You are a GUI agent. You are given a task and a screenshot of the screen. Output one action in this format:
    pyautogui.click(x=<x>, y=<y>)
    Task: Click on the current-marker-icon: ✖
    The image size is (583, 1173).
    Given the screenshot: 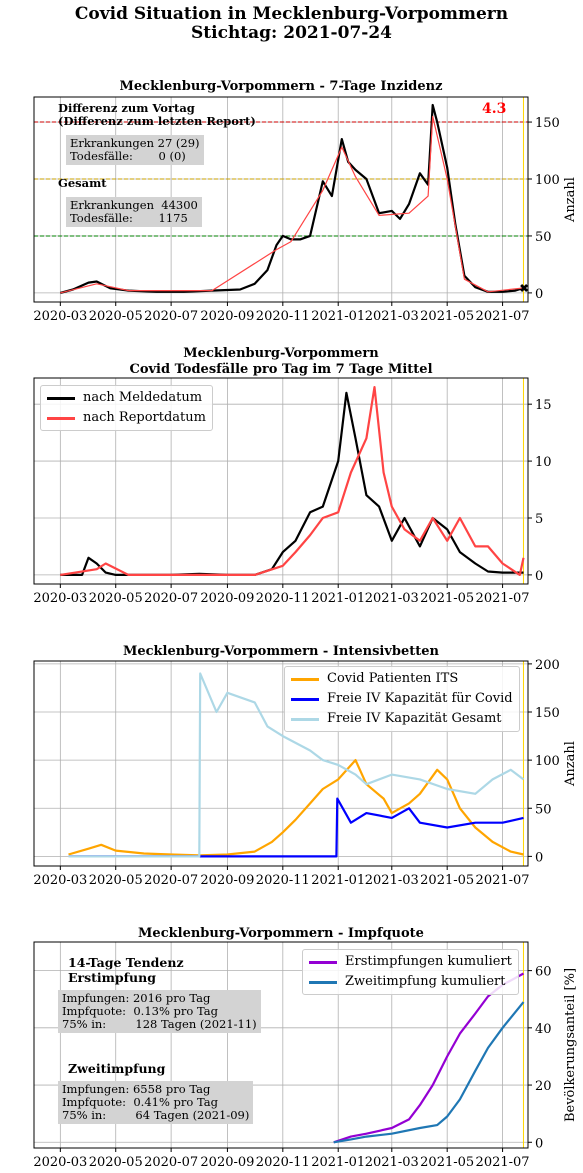 What is the action you would take?
    pyautogui.click(x=523, y=288)
    